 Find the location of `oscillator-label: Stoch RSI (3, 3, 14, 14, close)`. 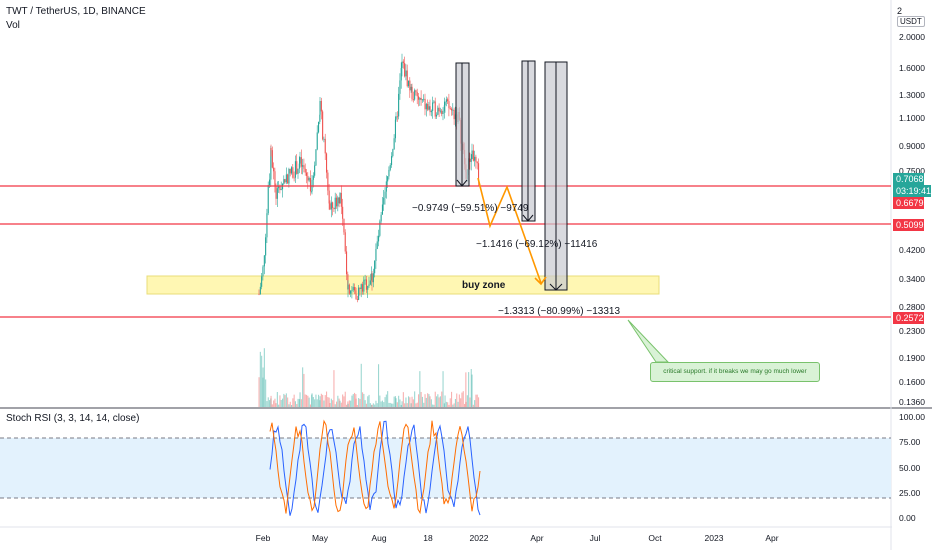

oscillator-label: Stoch RSI (3, 3, 14, 14, close) is located at coordinates (73, 418).